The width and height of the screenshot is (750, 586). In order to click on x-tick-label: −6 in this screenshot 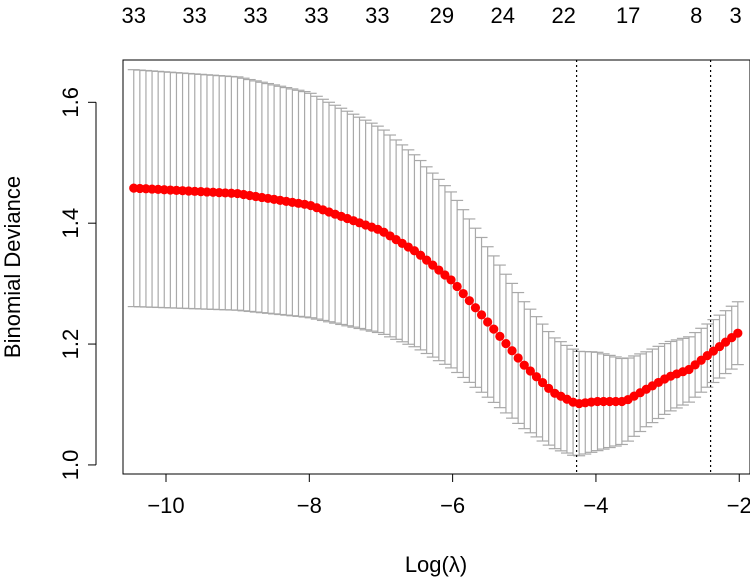, I will do `click(452, 505)`.